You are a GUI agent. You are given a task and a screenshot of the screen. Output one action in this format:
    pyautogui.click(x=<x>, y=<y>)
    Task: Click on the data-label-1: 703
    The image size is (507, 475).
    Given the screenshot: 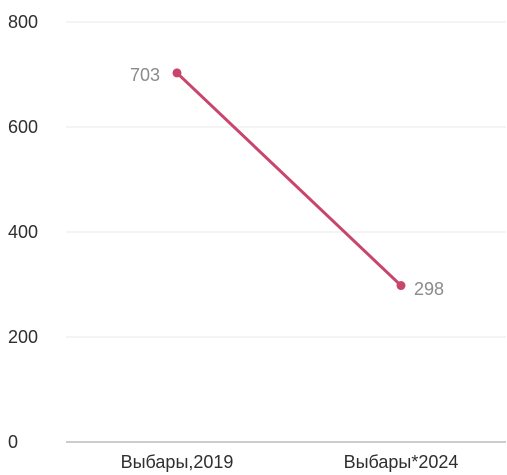 What is the action you would take?
    pyautogui.click(x=145, y=75)
    